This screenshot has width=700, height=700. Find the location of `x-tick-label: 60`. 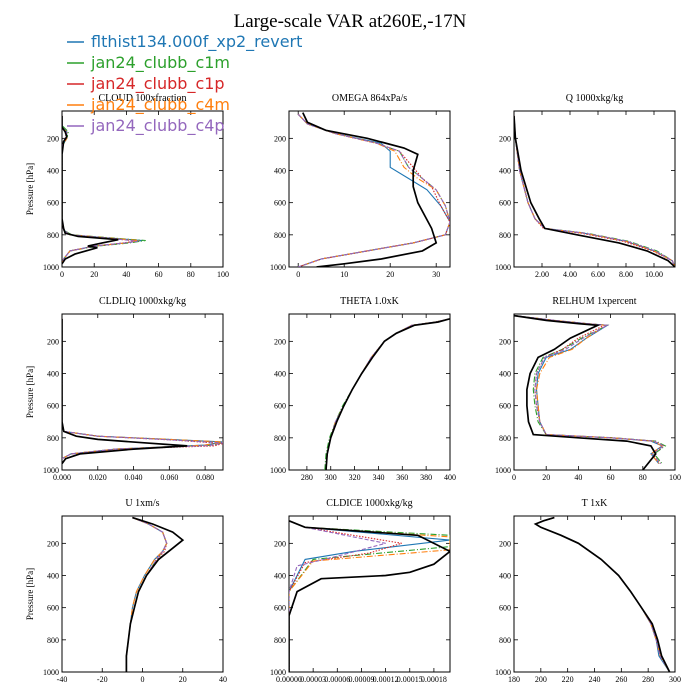

x-tick-label: 60 is located at coordinates (611, 477).